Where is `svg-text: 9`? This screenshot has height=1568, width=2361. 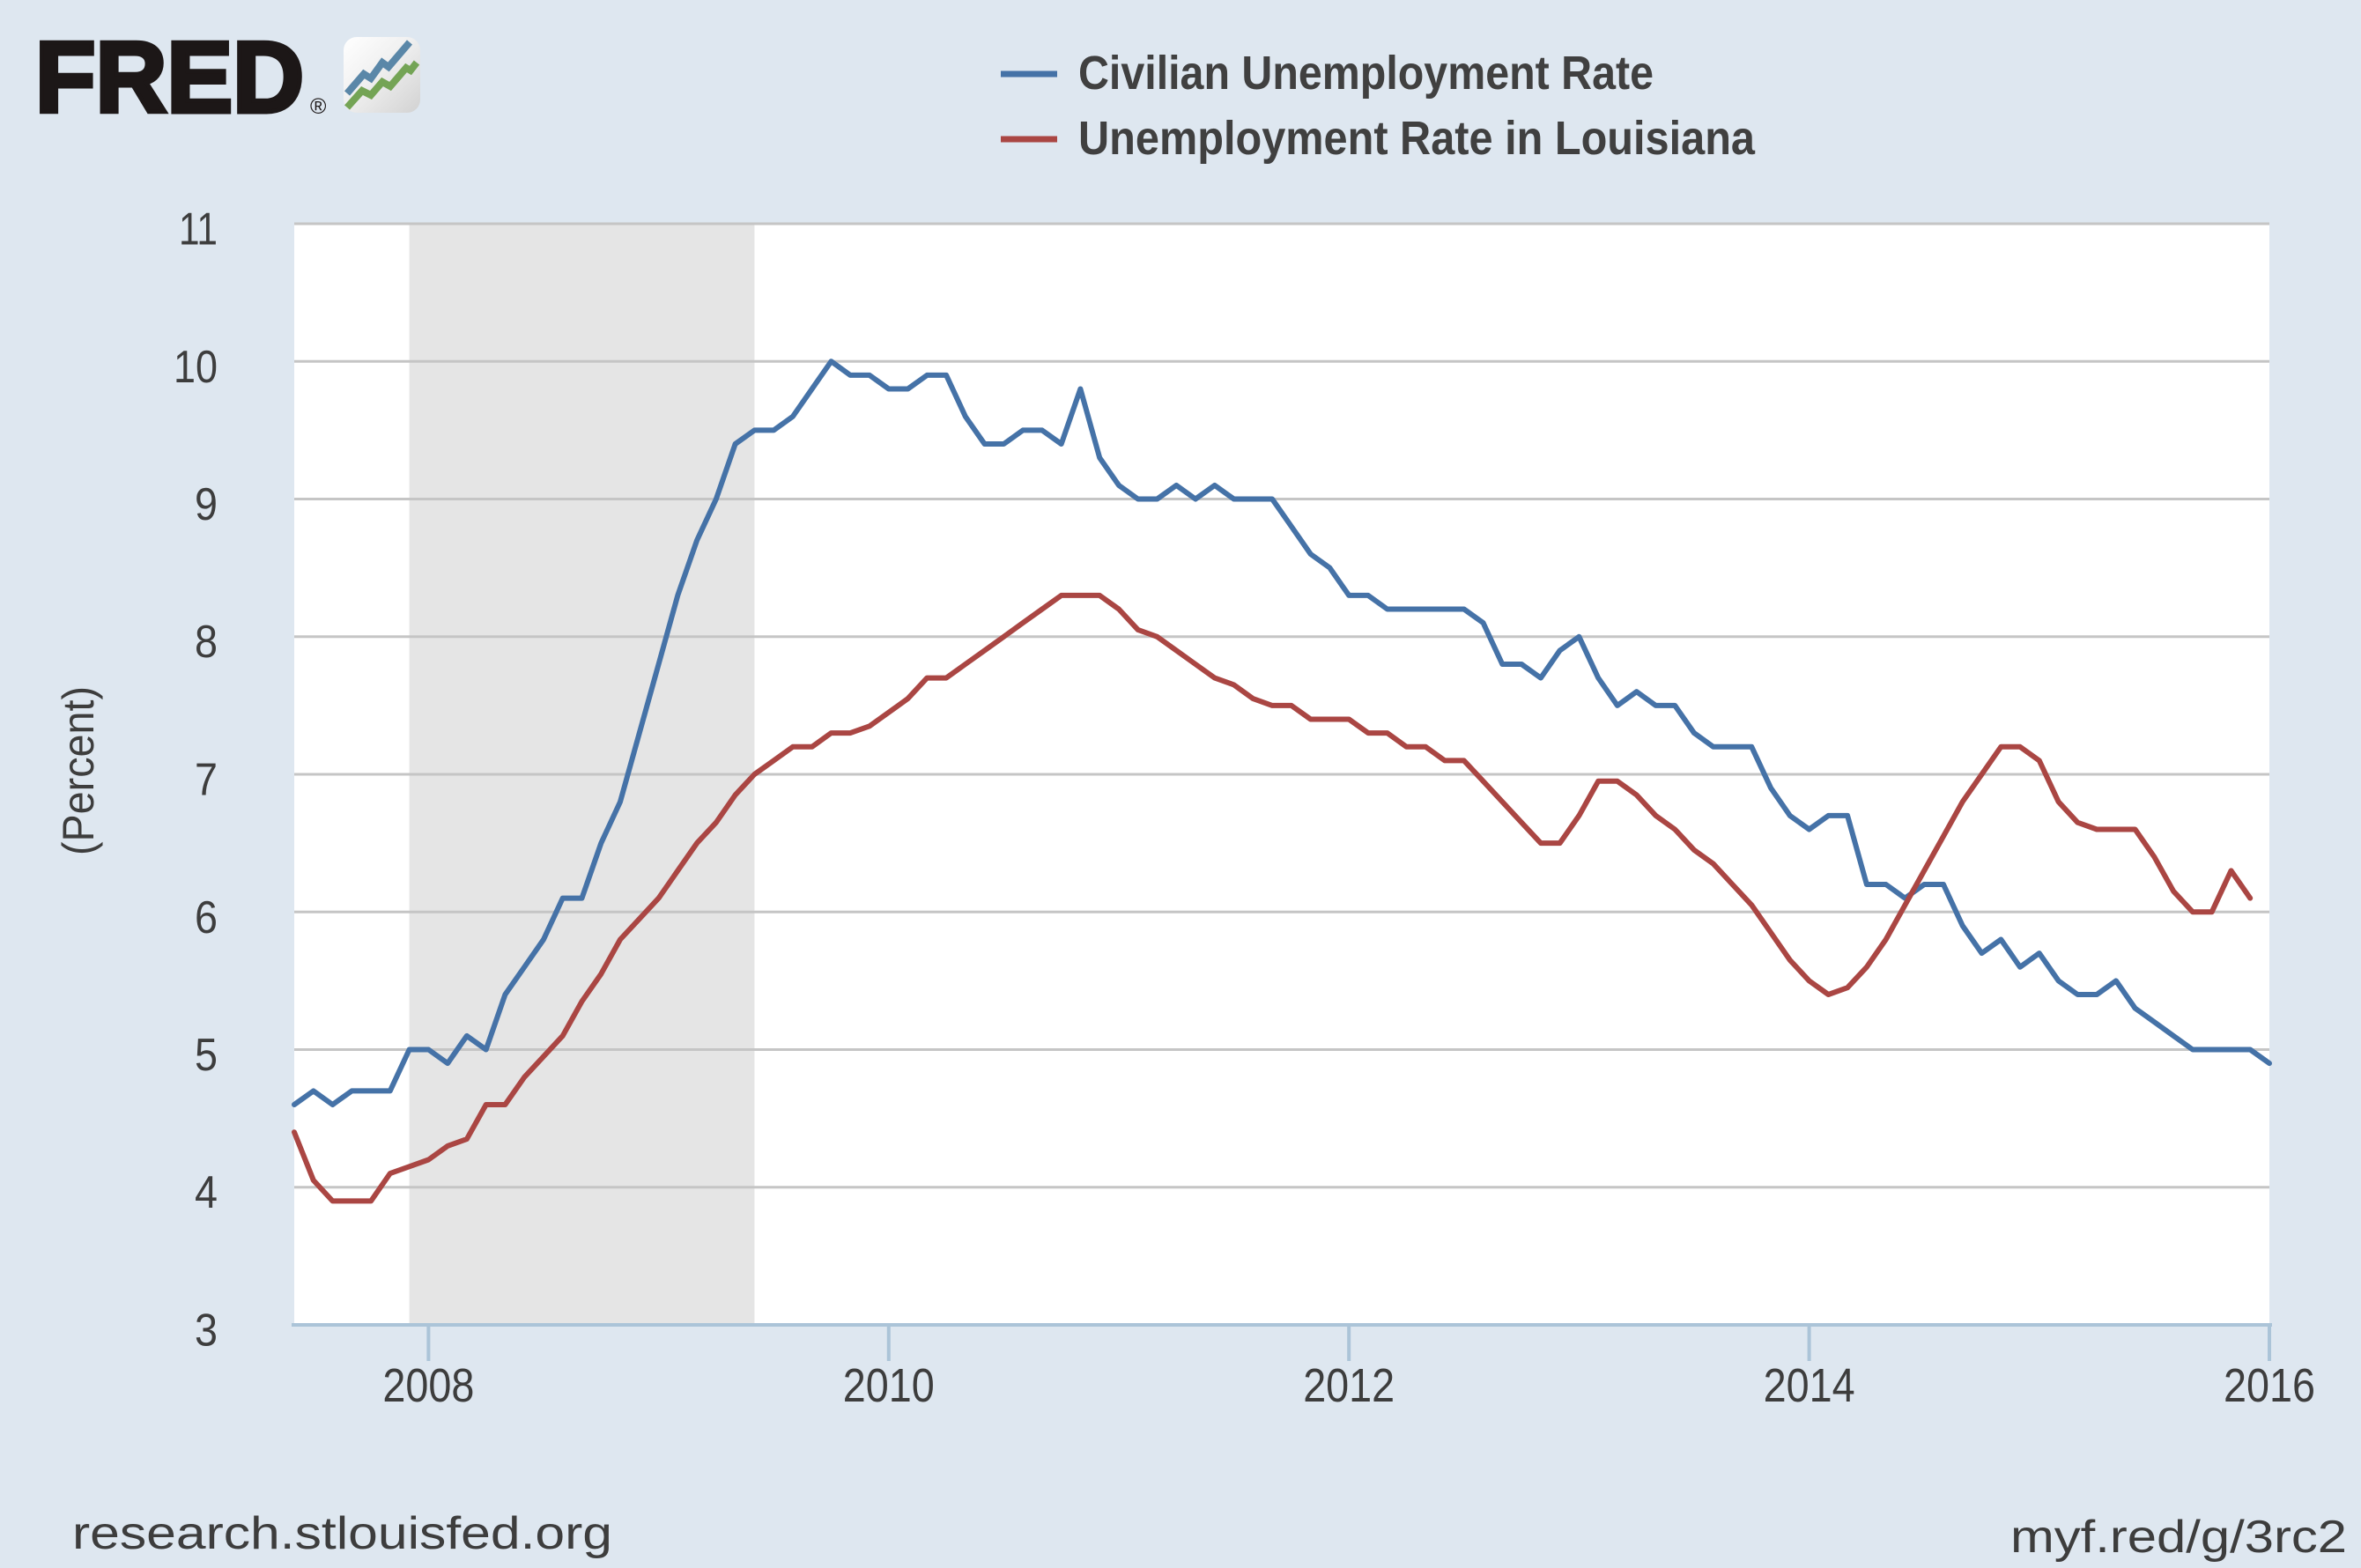 svg-text: 9 is located at coordinates (206, 504).